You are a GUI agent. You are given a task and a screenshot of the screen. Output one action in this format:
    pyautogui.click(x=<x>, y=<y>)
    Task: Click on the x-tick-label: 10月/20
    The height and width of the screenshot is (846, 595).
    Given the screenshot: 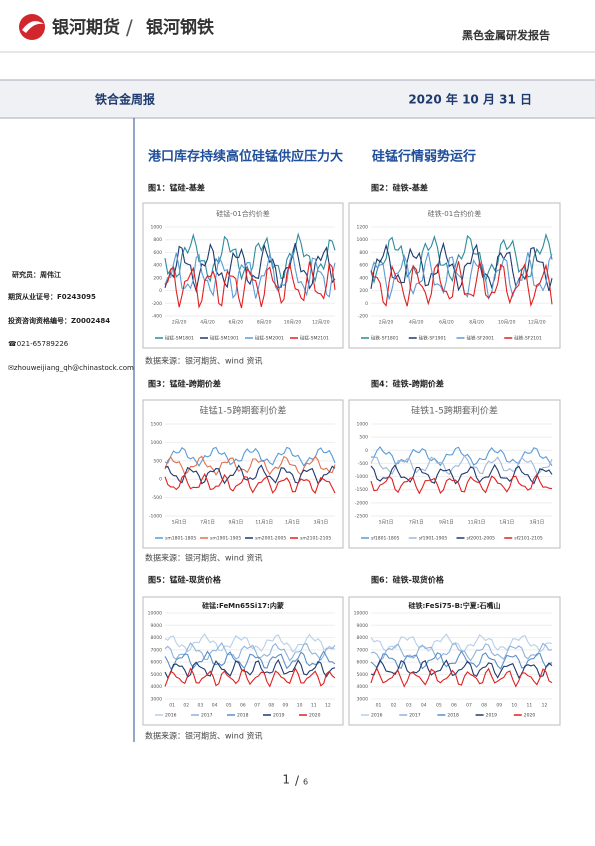 What is the action you would take?
    pyautogui.click(x=507, y=323)
    